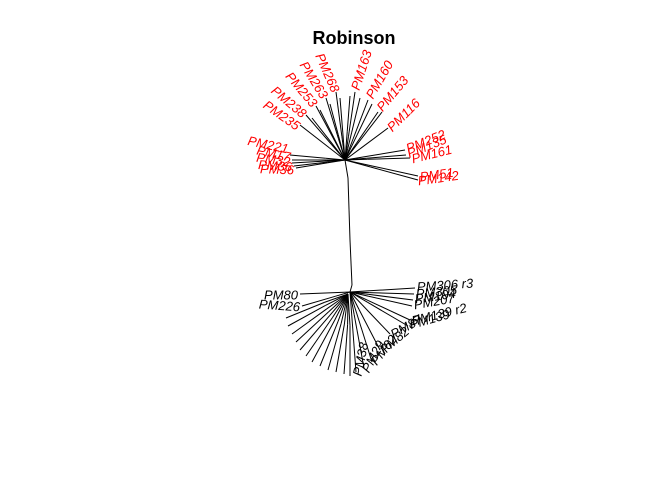 Image resolution: width=672 pixels, height=480 pixels. Describe the element at coordinates (346, 169) in the screenshot. I see `top-hub-branch` at that location.